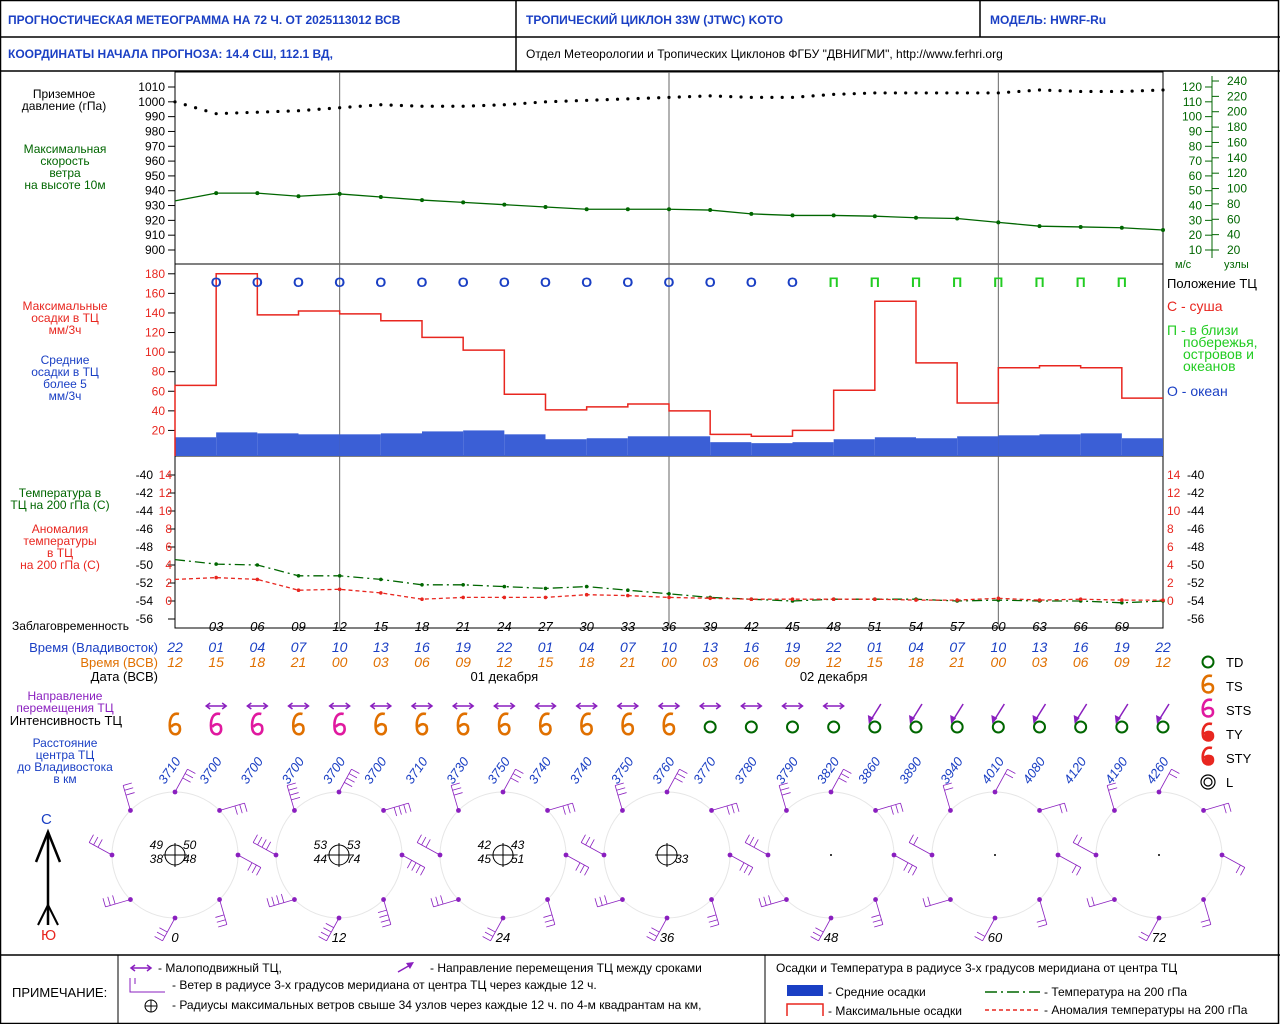 The width and height of the screenshot is (1280, 1029). I want to click on ring-hour-label: 72, so click(1159, 937).